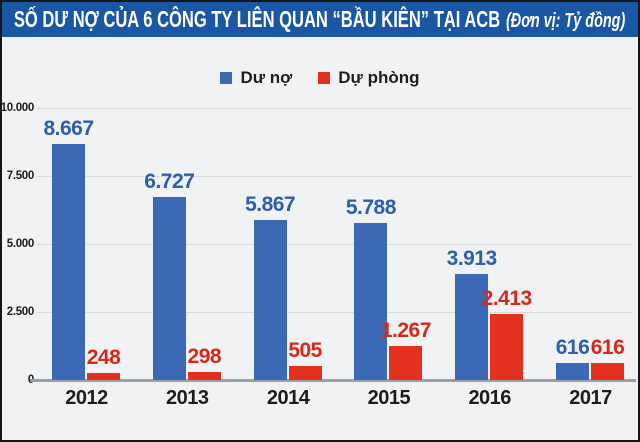  I want to click on chart-legend: Dư nợ Dự phòng, so click(320, 78).